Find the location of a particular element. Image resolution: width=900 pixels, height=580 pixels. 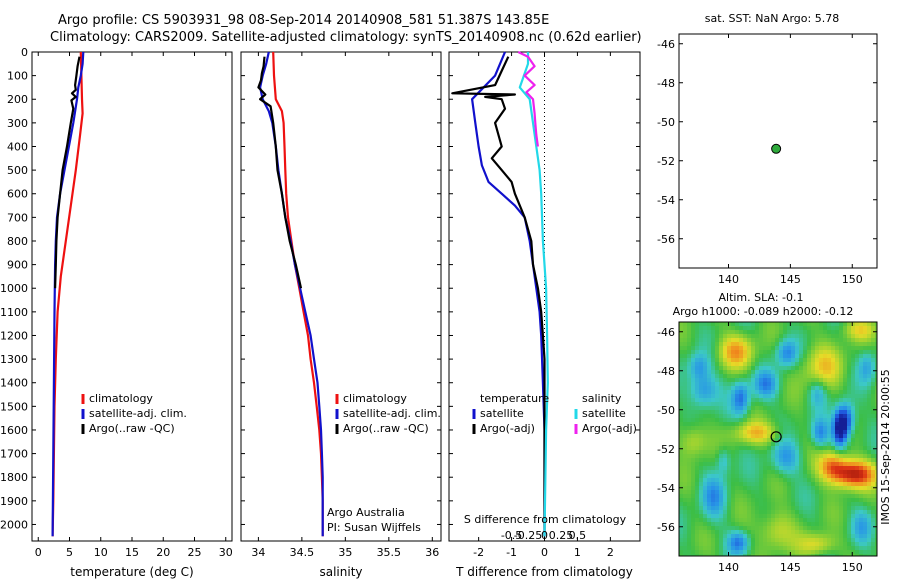

y-tick-label: 0 is located at coordinates (24, 52).